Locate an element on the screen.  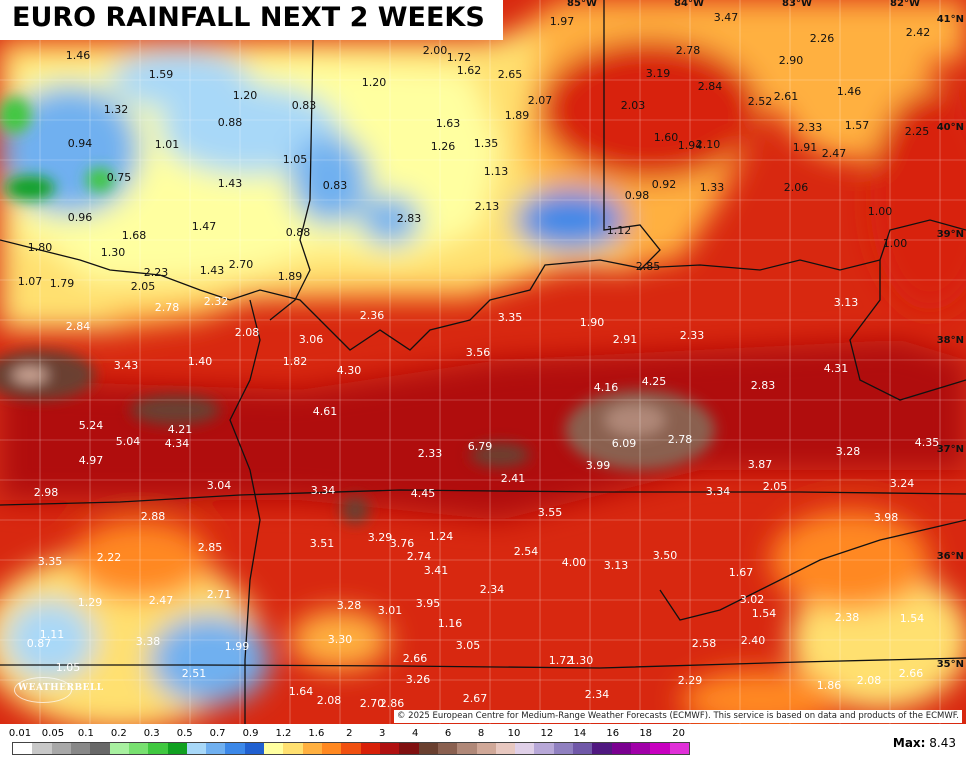
longitude-label: 82°W is located at coordinates (905, 4).